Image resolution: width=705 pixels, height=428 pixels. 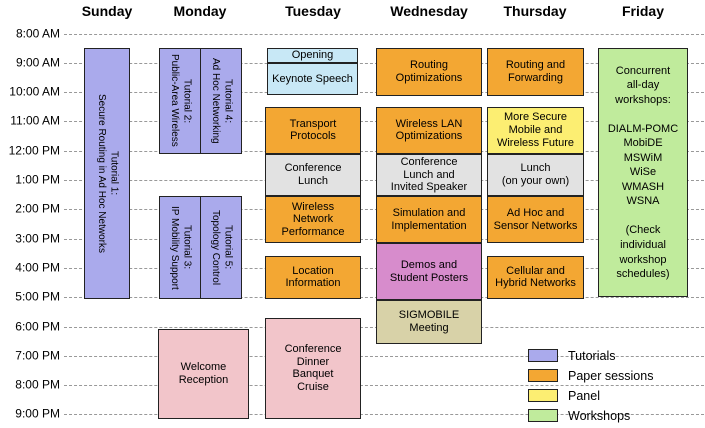 I want to click on time-label: 6:00 PM, so click(x=37, y=325).